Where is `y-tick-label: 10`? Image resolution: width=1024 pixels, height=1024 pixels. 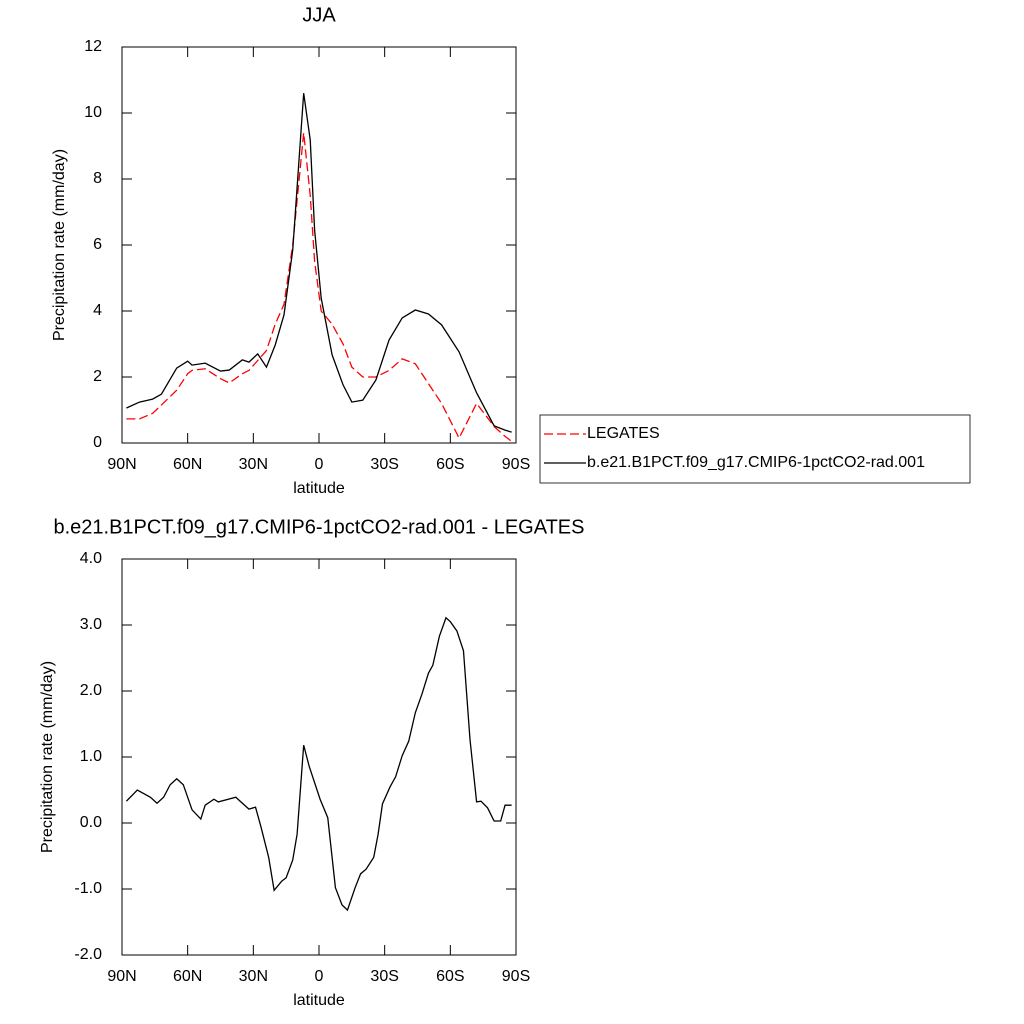 y-tick-label: 10 is located at coordinates (93, 112).